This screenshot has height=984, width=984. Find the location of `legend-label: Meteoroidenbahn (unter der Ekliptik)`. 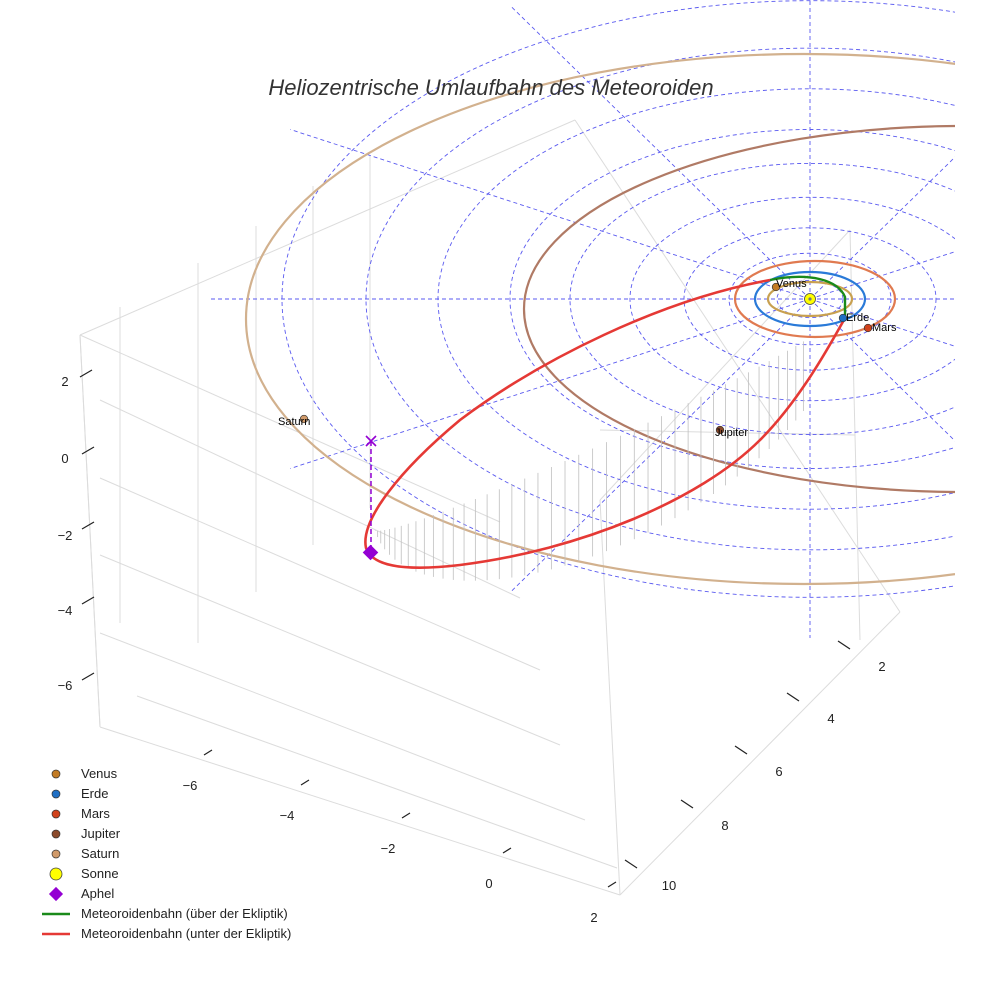

legend-label: Meteoroidenbahn (unter der Ekliptik) is located at coordinates (186, 933).